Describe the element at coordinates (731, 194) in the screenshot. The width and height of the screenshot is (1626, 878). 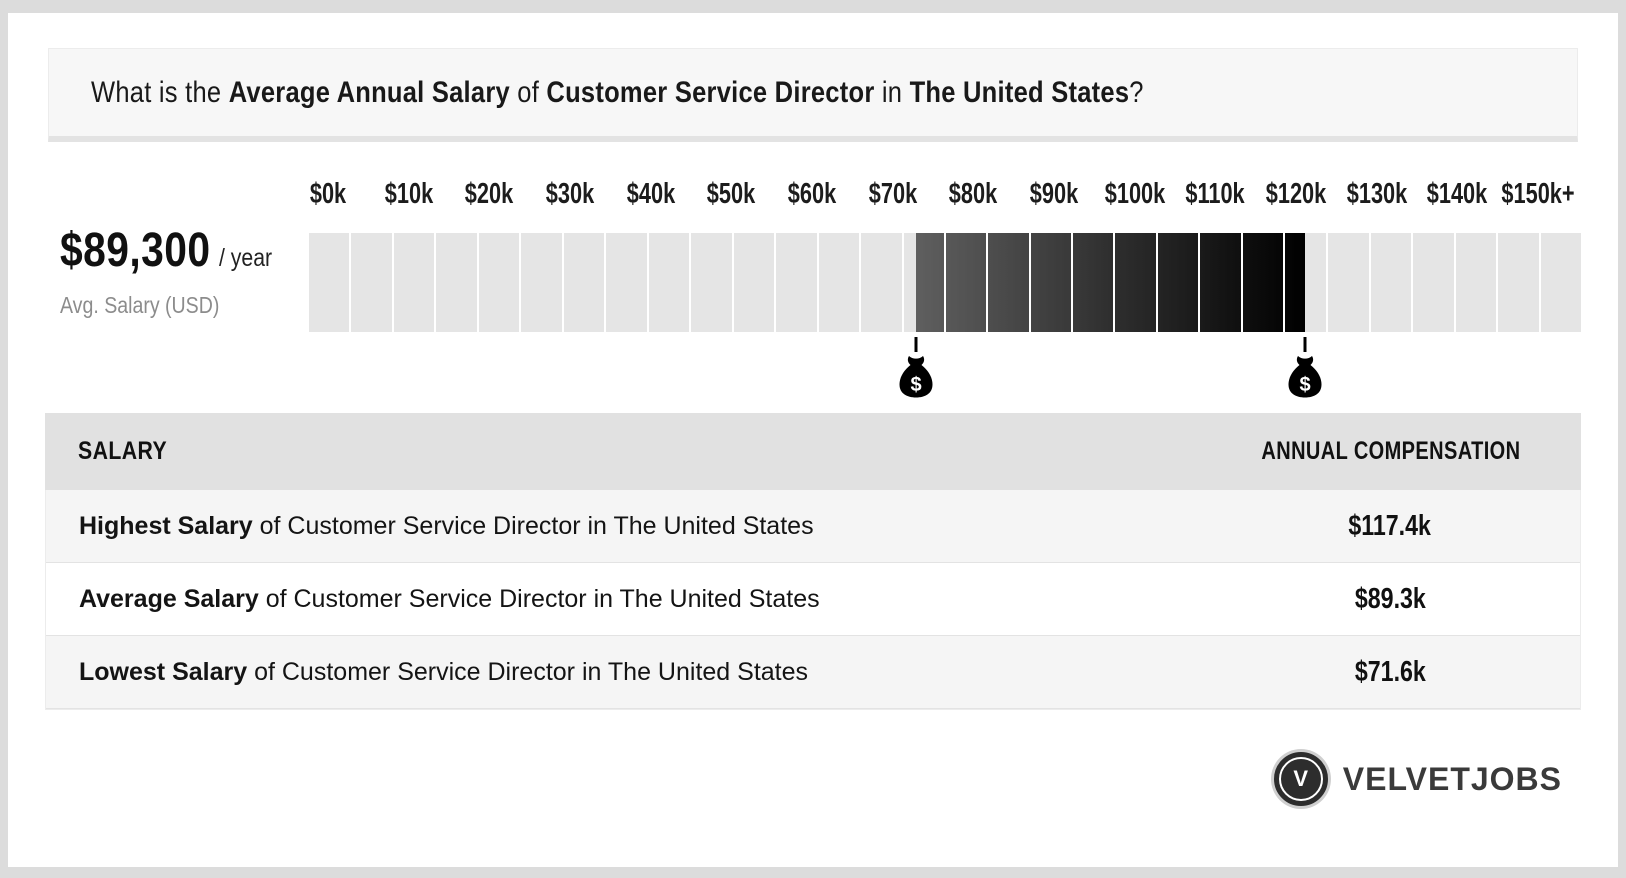
I see `axis-tick-label: $50k` at that location.